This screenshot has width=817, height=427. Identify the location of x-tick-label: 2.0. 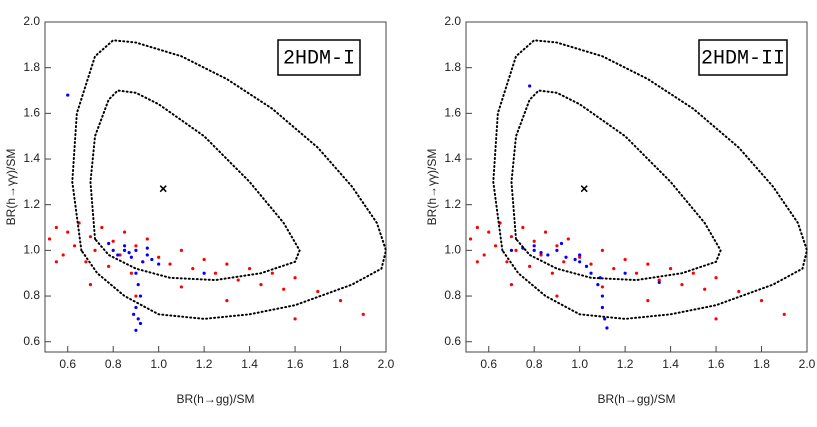
(386, 364).